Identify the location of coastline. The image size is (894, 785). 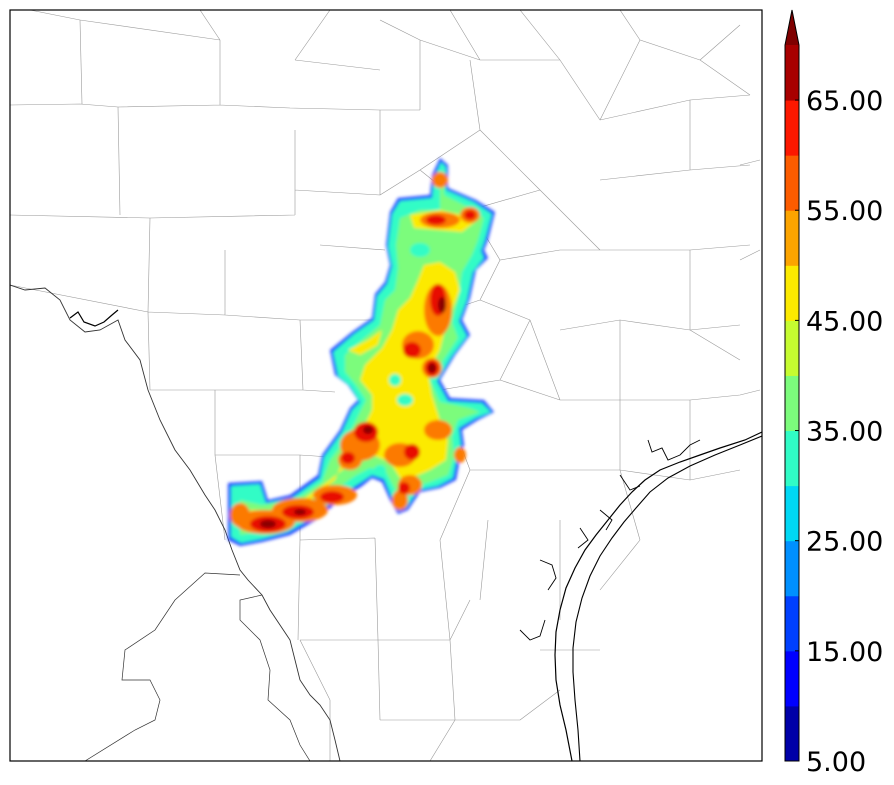
(658, 596).